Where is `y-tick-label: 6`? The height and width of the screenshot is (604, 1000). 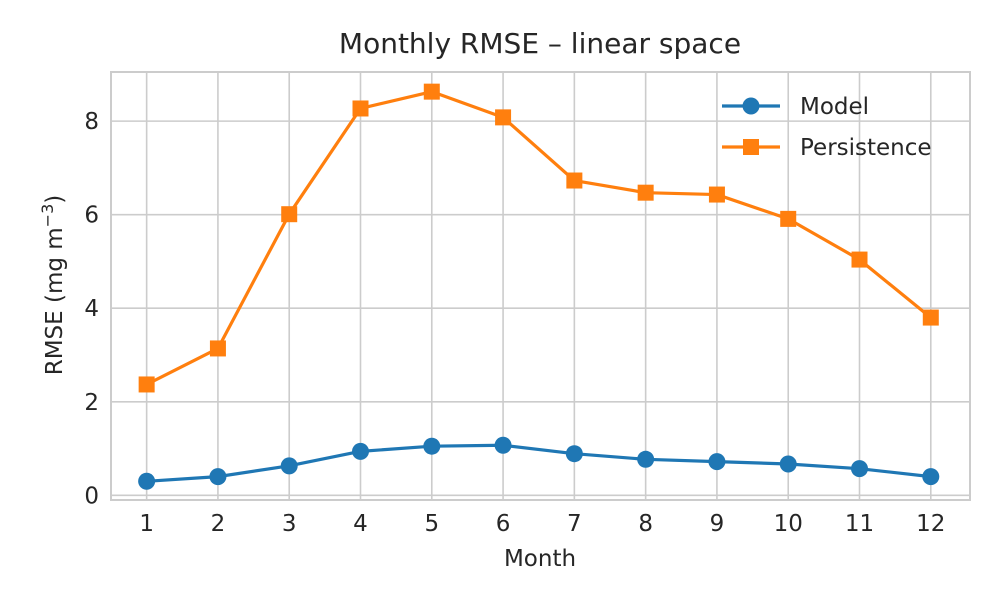 y-tick-label: 6 is located at coordinates (91, 216).